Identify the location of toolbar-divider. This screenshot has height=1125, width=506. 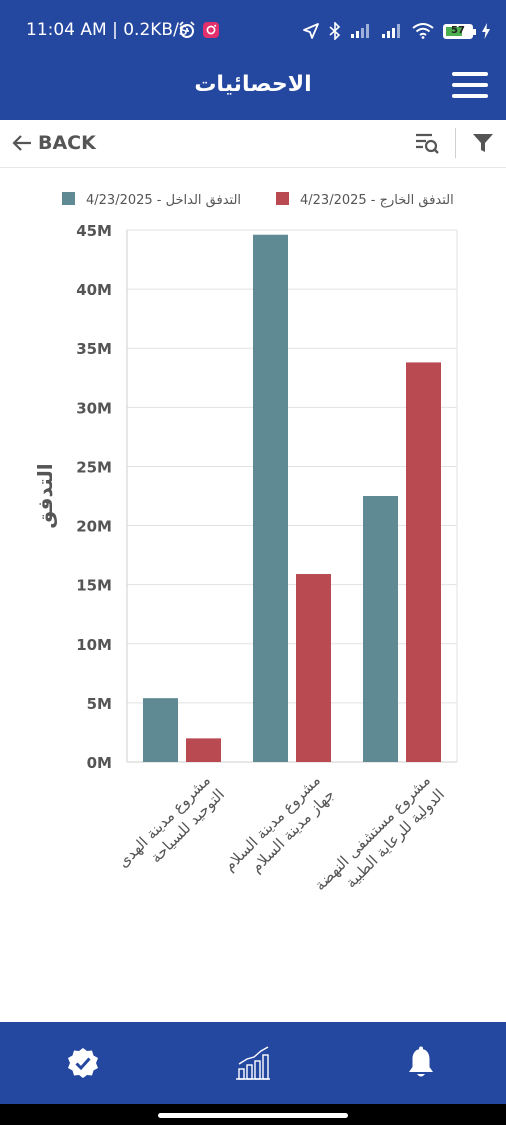
(455, 143).